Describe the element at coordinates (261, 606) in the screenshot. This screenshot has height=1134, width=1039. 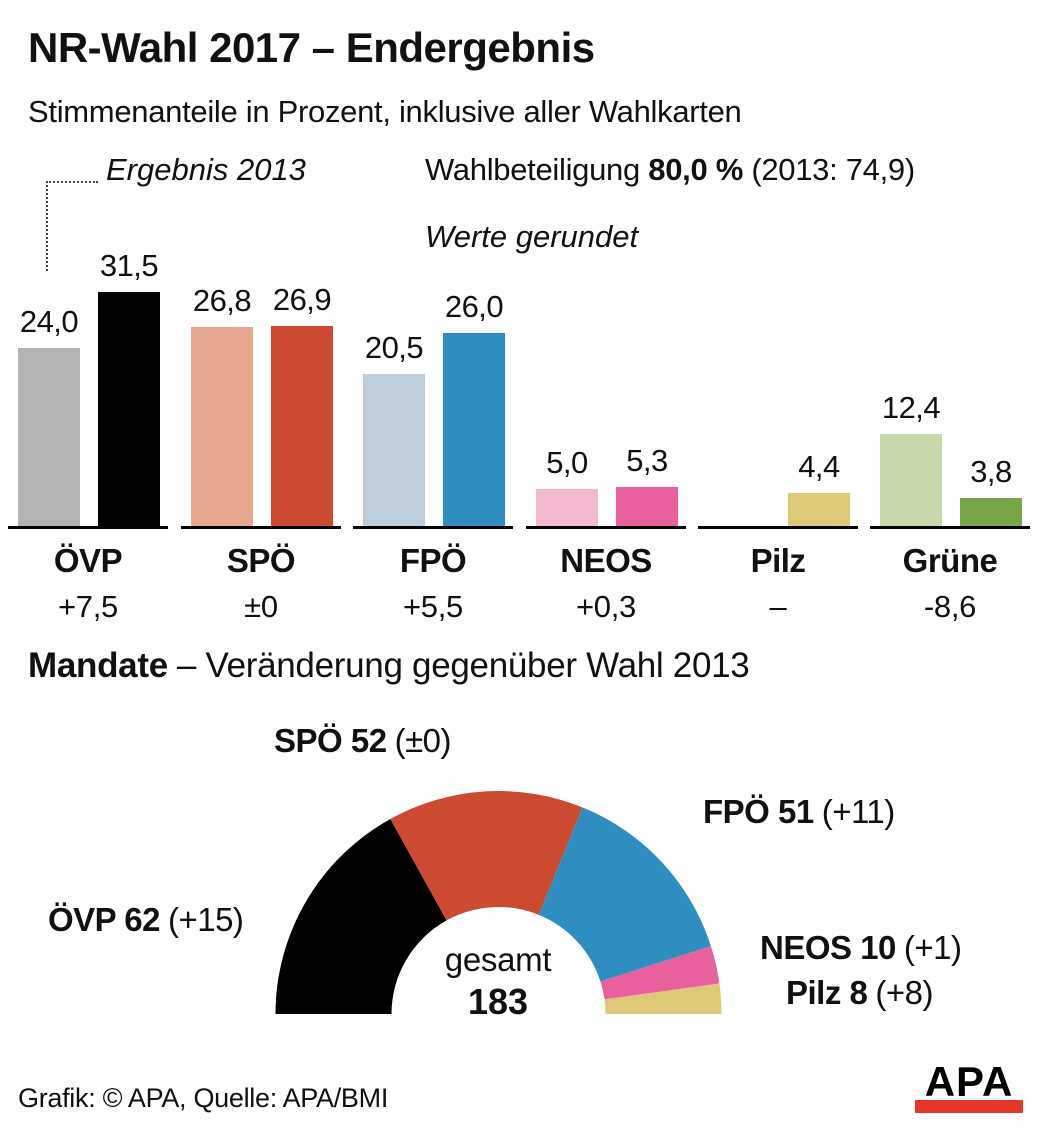
I see `party-change-SPÖ: ±0` at that location.